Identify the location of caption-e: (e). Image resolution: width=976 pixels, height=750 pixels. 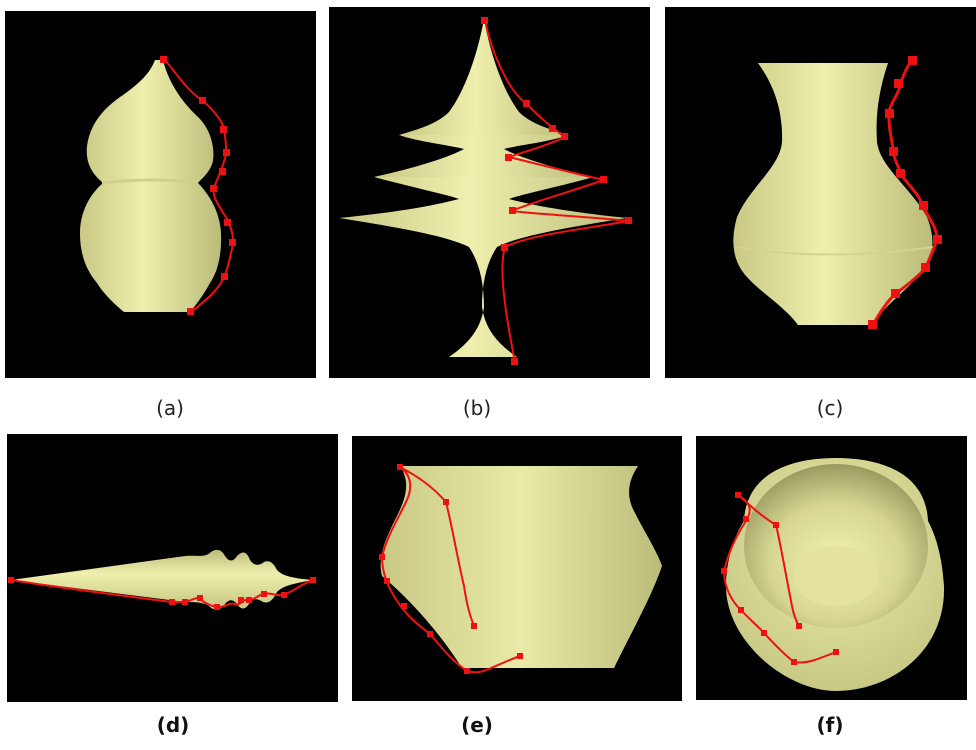
(477, 725).